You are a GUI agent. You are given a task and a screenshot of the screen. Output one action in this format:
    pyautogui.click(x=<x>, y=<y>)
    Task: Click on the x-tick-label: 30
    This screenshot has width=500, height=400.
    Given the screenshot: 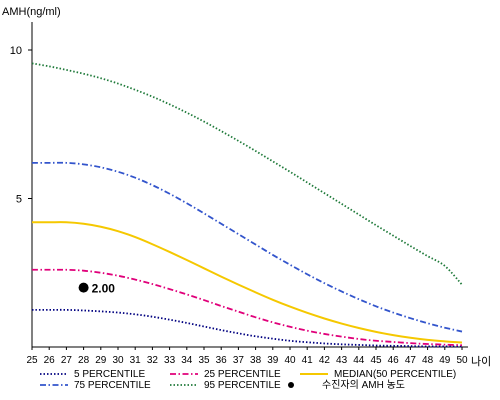 What is the action you would take?
    pyautogui.click(x=118, y=360)
    